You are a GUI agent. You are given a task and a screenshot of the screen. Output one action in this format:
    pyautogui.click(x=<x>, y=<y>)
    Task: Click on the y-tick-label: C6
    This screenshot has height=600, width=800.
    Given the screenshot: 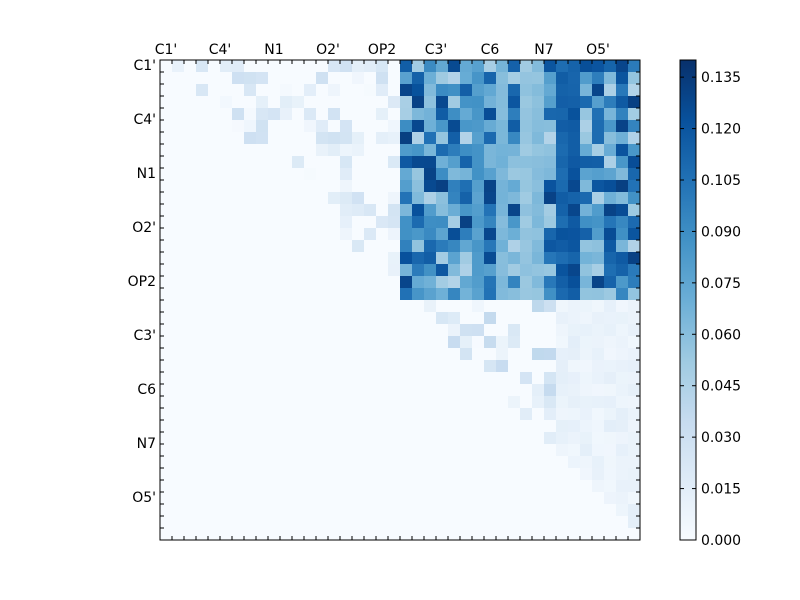 What is the action you would take?
    pyautogui.click(x=146, y=390)
    